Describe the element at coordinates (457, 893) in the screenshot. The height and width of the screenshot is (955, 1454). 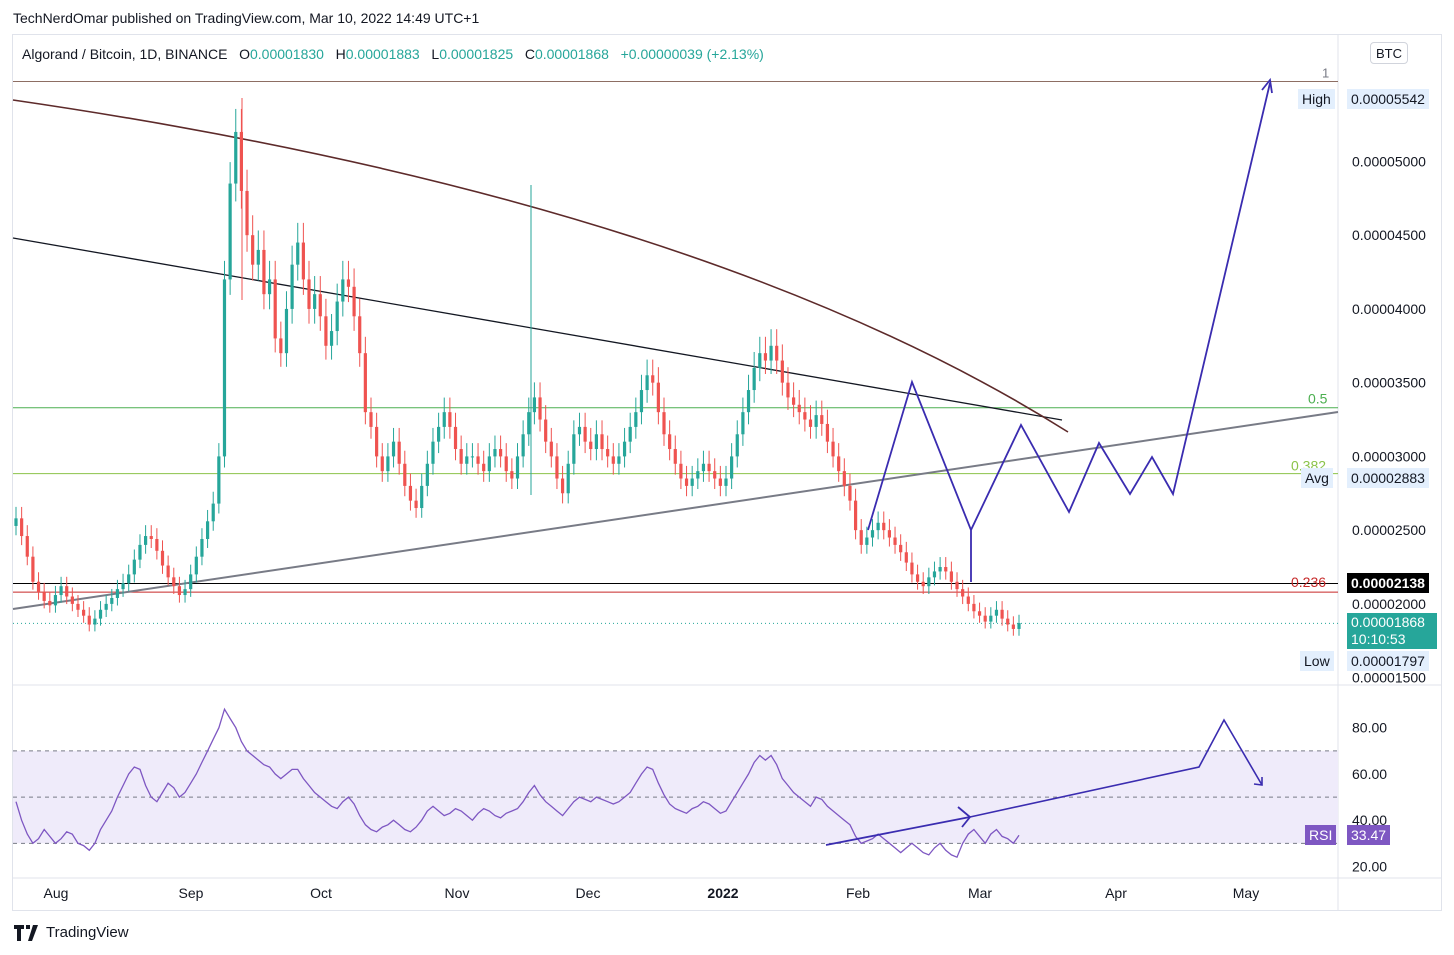
I see `time-tick-label: Nov` at that location.